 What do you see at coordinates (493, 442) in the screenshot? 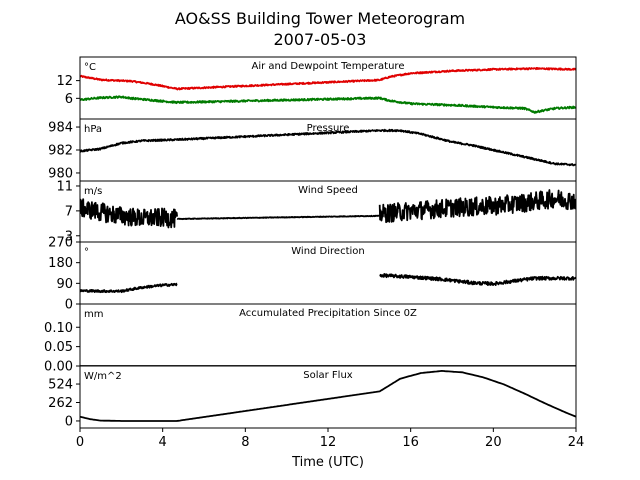
I see `x-tick-label: 20` at bounding box center [493, 442].